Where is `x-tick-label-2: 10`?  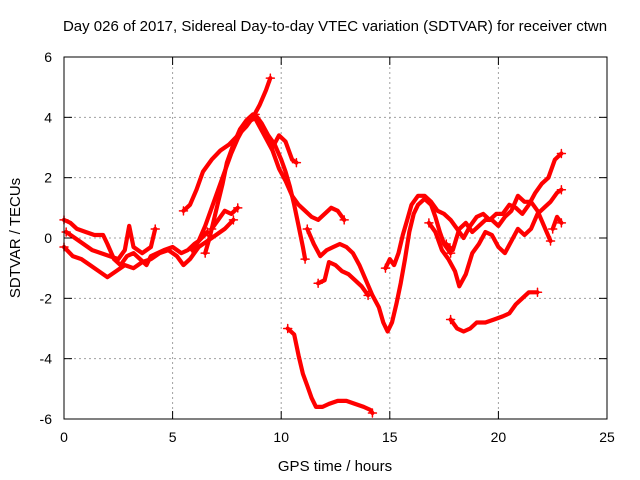
x-tick-label-2: 10 is located at coordinates (281, 437).